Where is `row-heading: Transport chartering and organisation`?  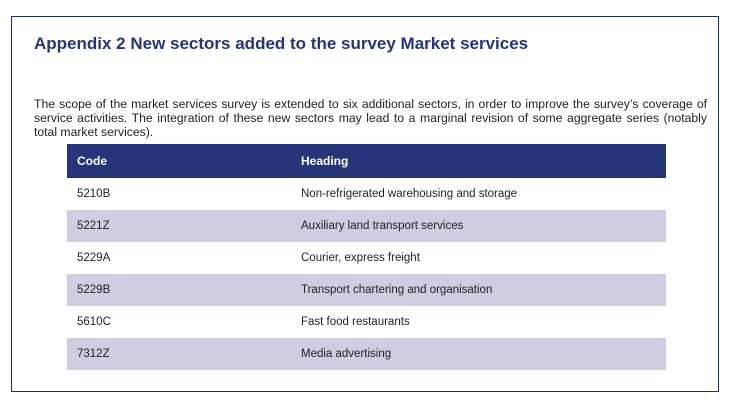
row-heading: Transport chartering and organisation is located at coordinates (477, 290).